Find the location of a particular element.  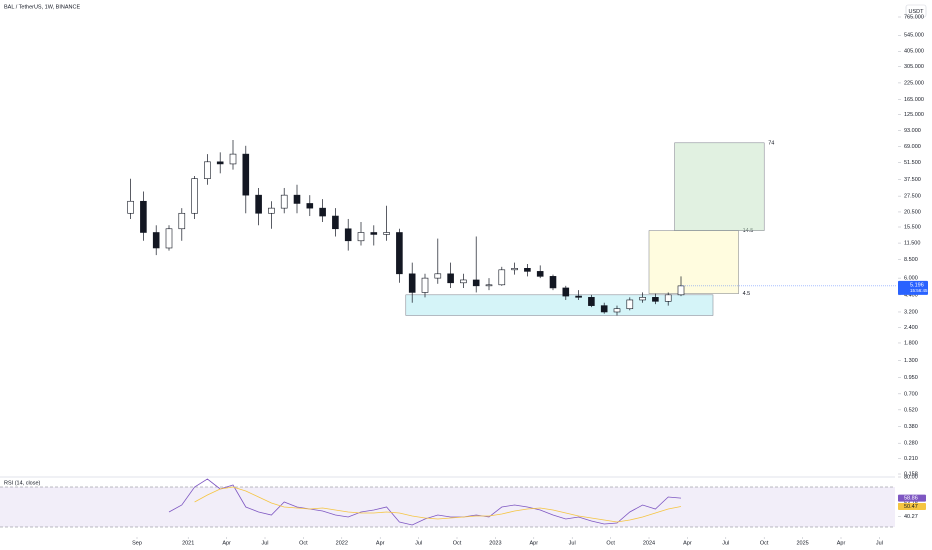

y-tick-label: 305.000 is located at coordinates (914, 67).